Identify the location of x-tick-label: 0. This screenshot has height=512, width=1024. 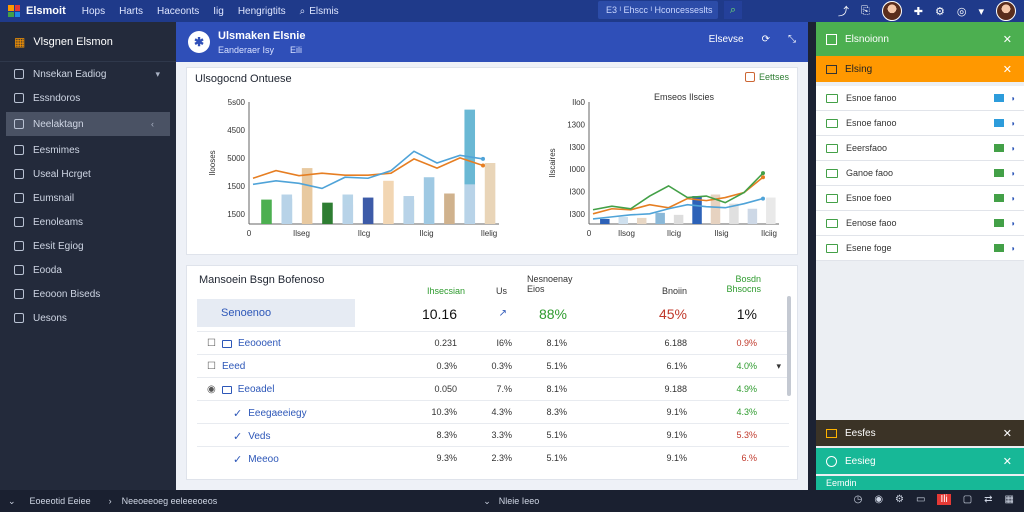
(589, 233).